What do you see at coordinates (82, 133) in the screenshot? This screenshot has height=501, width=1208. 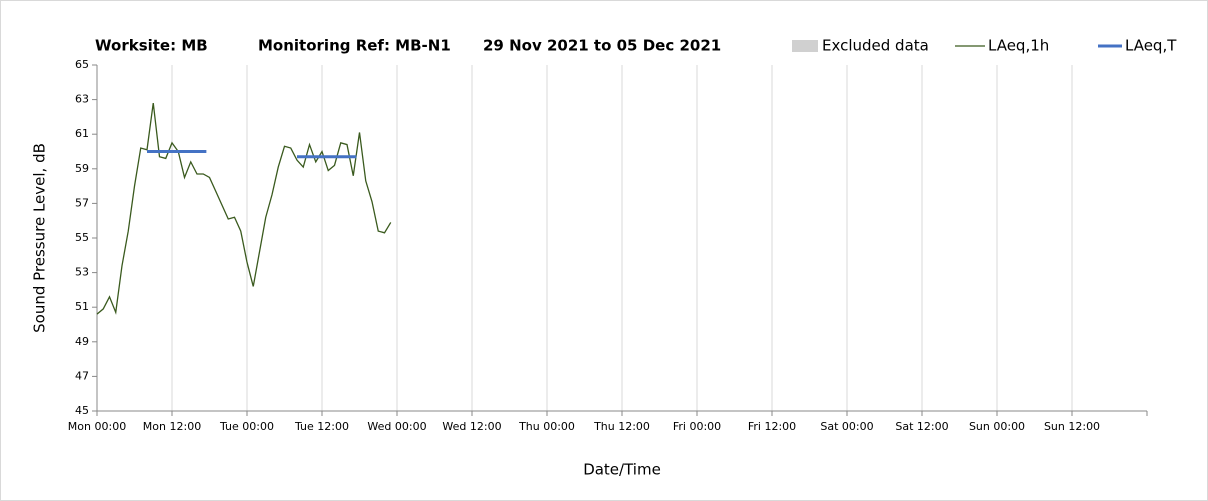 I see `y-tick-label: 61` at bounding box center [82, 133].